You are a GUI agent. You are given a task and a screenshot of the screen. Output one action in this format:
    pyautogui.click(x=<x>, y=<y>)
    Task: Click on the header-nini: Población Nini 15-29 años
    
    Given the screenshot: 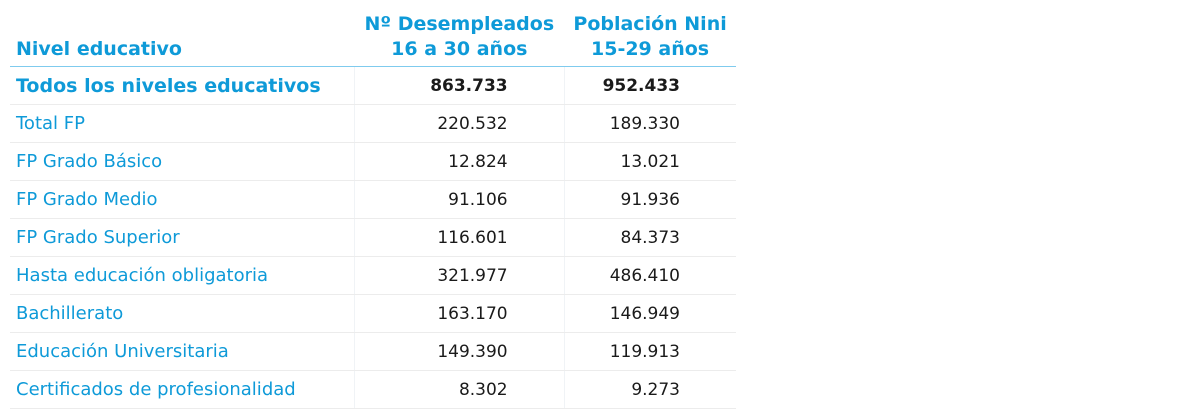 What is the action you would take?
    pyautogui.click(x=650, y=39)
    